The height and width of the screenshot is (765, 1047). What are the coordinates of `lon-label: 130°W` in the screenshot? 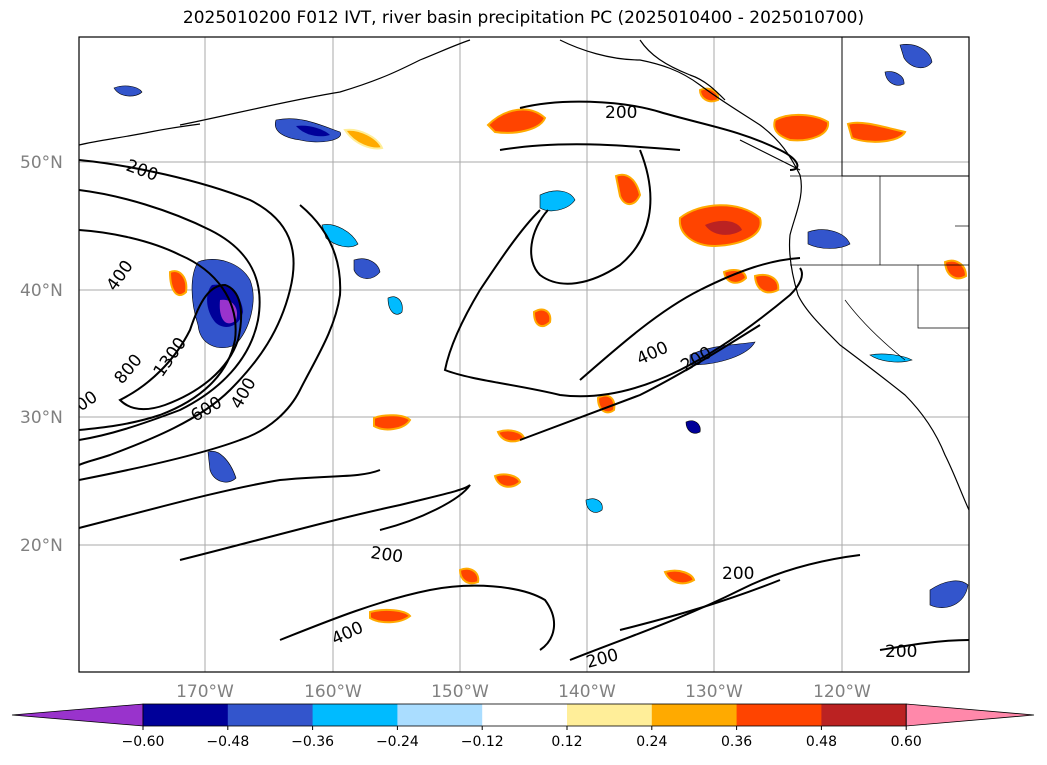 It's located at (714, 692).